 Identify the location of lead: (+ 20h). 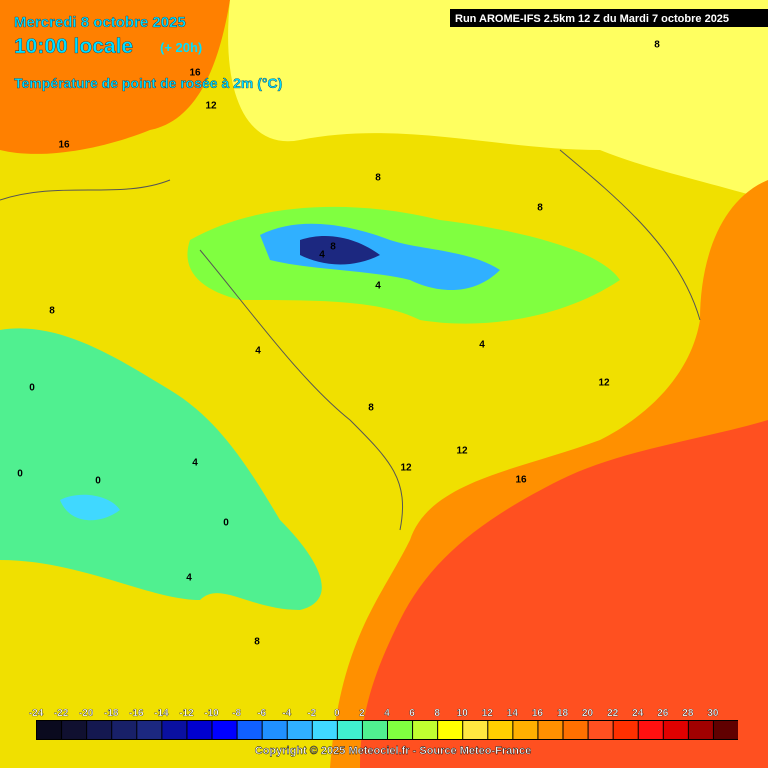
(181, 47).